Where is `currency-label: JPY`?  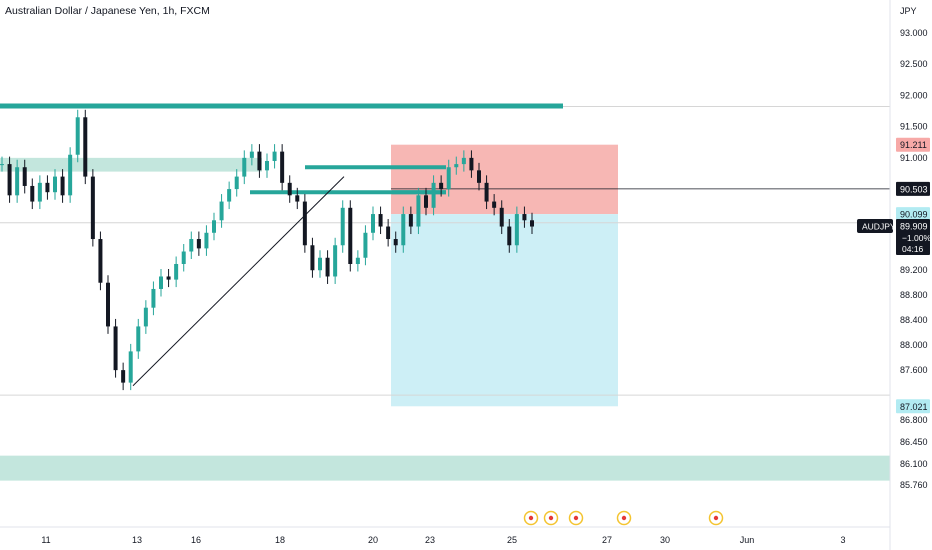 currency-label: JPY is located at coordinates (908, 11).